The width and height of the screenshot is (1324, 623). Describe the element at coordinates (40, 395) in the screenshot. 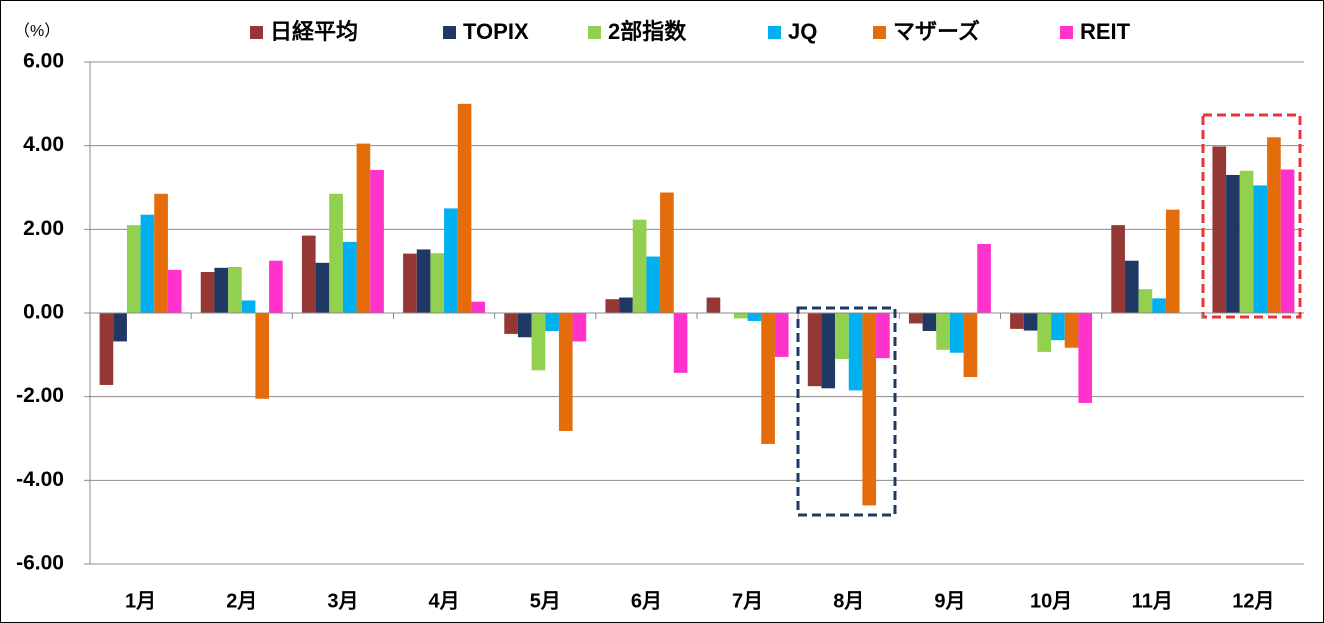

I see `y-tick-label: -2.00` at that location.